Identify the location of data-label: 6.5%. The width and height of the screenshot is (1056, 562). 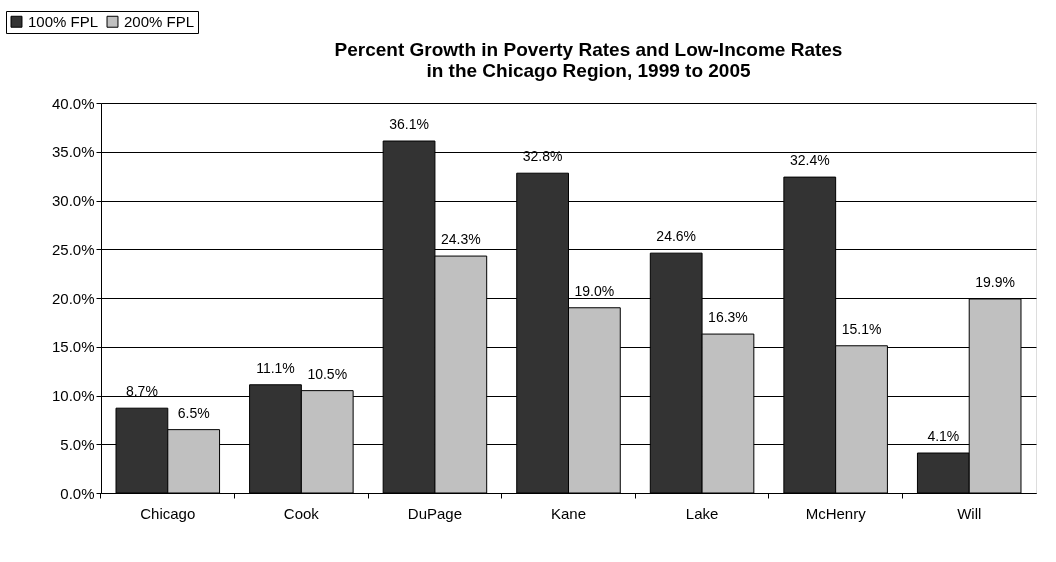
(193, 412).